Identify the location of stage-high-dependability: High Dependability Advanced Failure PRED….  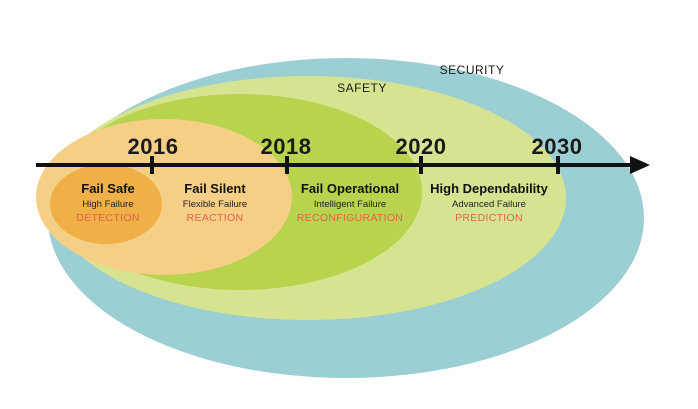
(489, 202).